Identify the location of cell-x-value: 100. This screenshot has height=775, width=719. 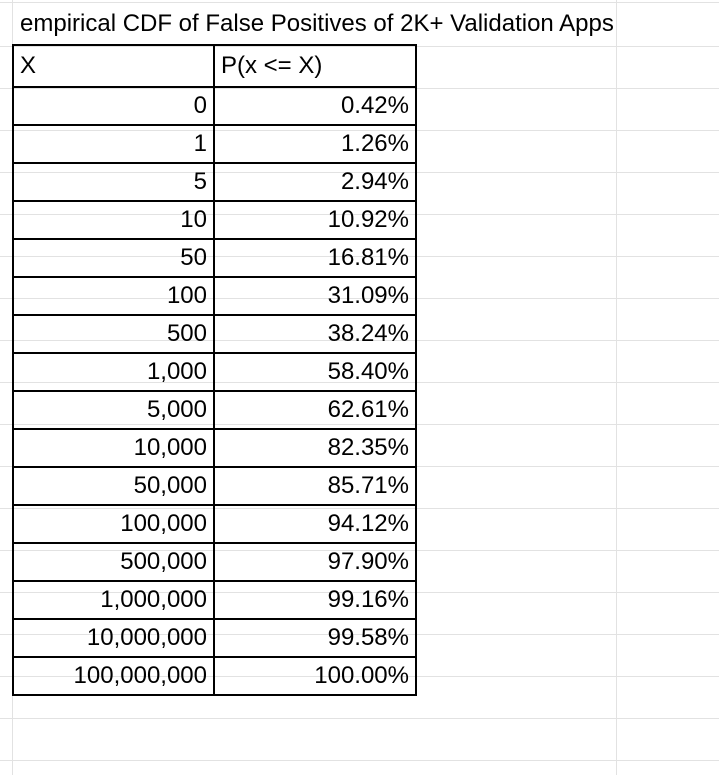
(113, 296).